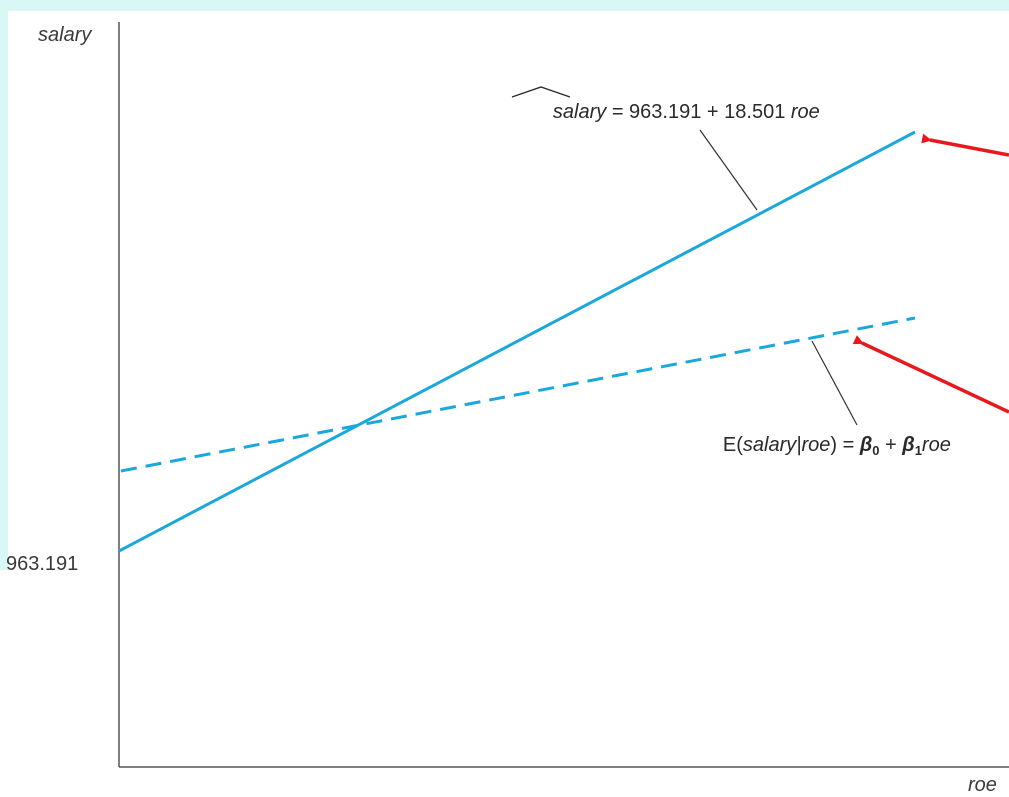 The height and width of the screenshot is (797, 1009). Describe the element at coordinates (786, 445) in the screenshot. I see `pop-eq-cond: salary|roe` at that location.